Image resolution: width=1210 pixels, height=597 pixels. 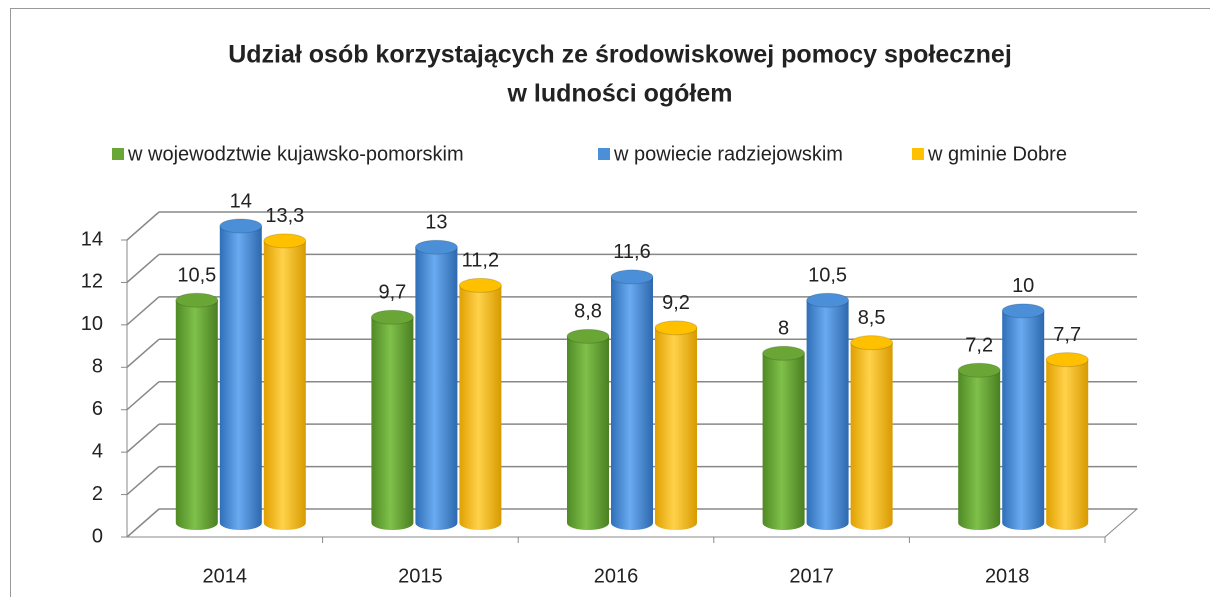 I want to click on data-label: 8, so click(x=783, y=329).